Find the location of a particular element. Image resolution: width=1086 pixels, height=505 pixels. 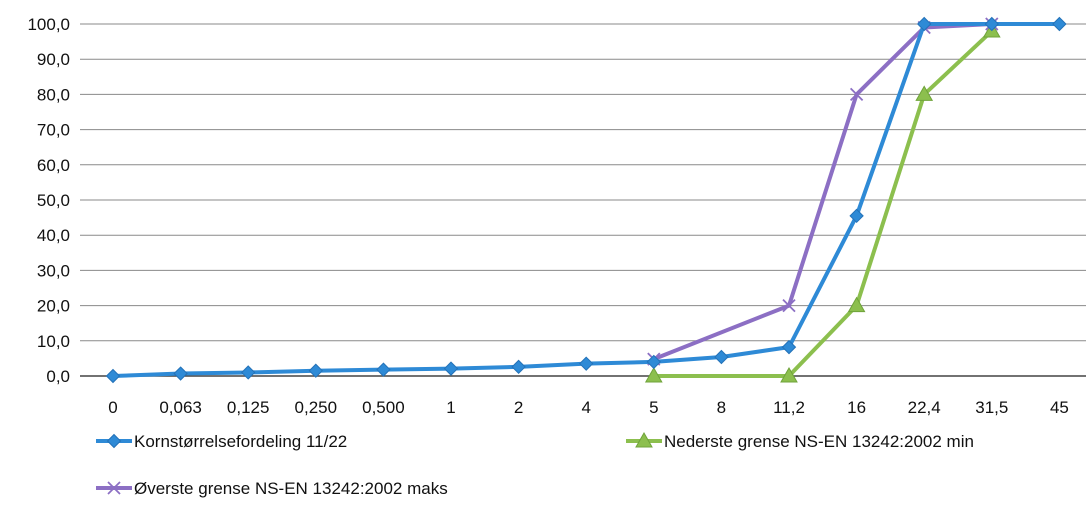

x-tick-label: 16 is located at coordinates (856, 407).